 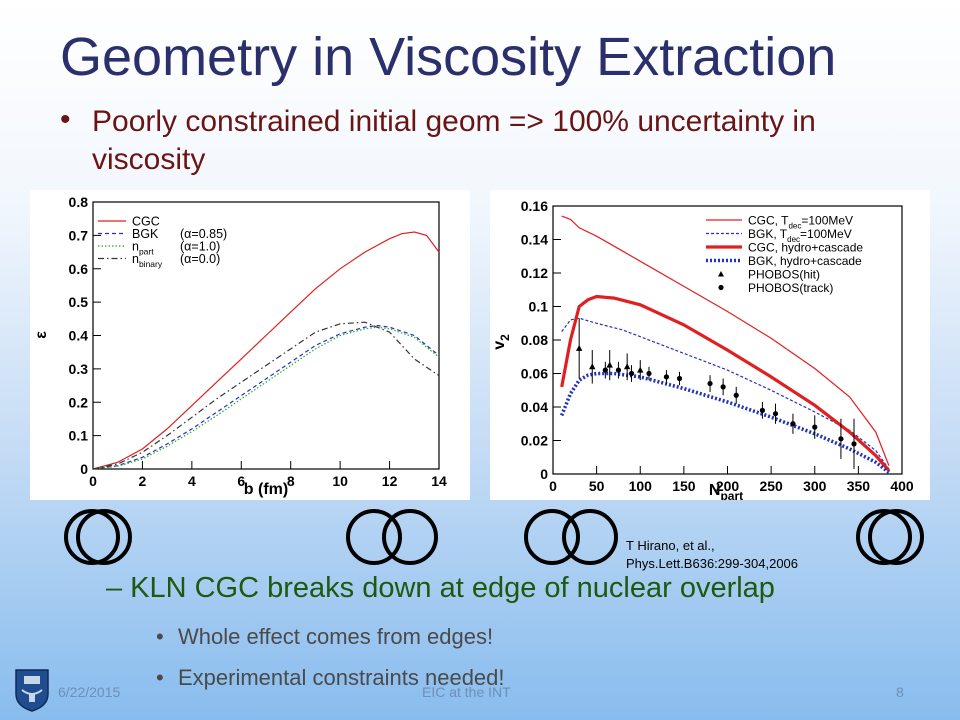 What do you see at coordinates (641, 486) in the screenshot?
I see `x-tick-label: 100` at bounding box center [641, 486].